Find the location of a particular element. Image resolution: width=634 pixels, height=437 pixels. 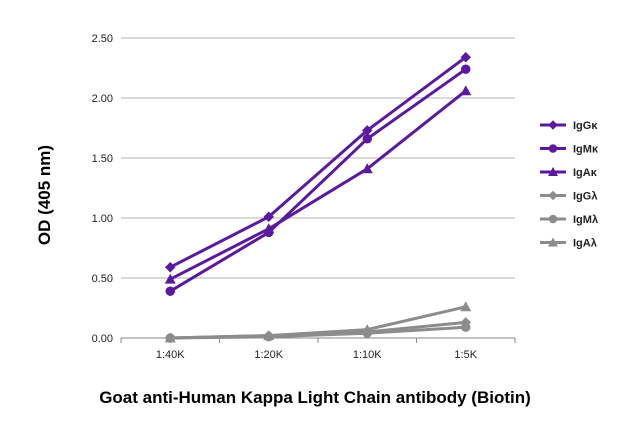

series-line is located at coordinates (318, 330).